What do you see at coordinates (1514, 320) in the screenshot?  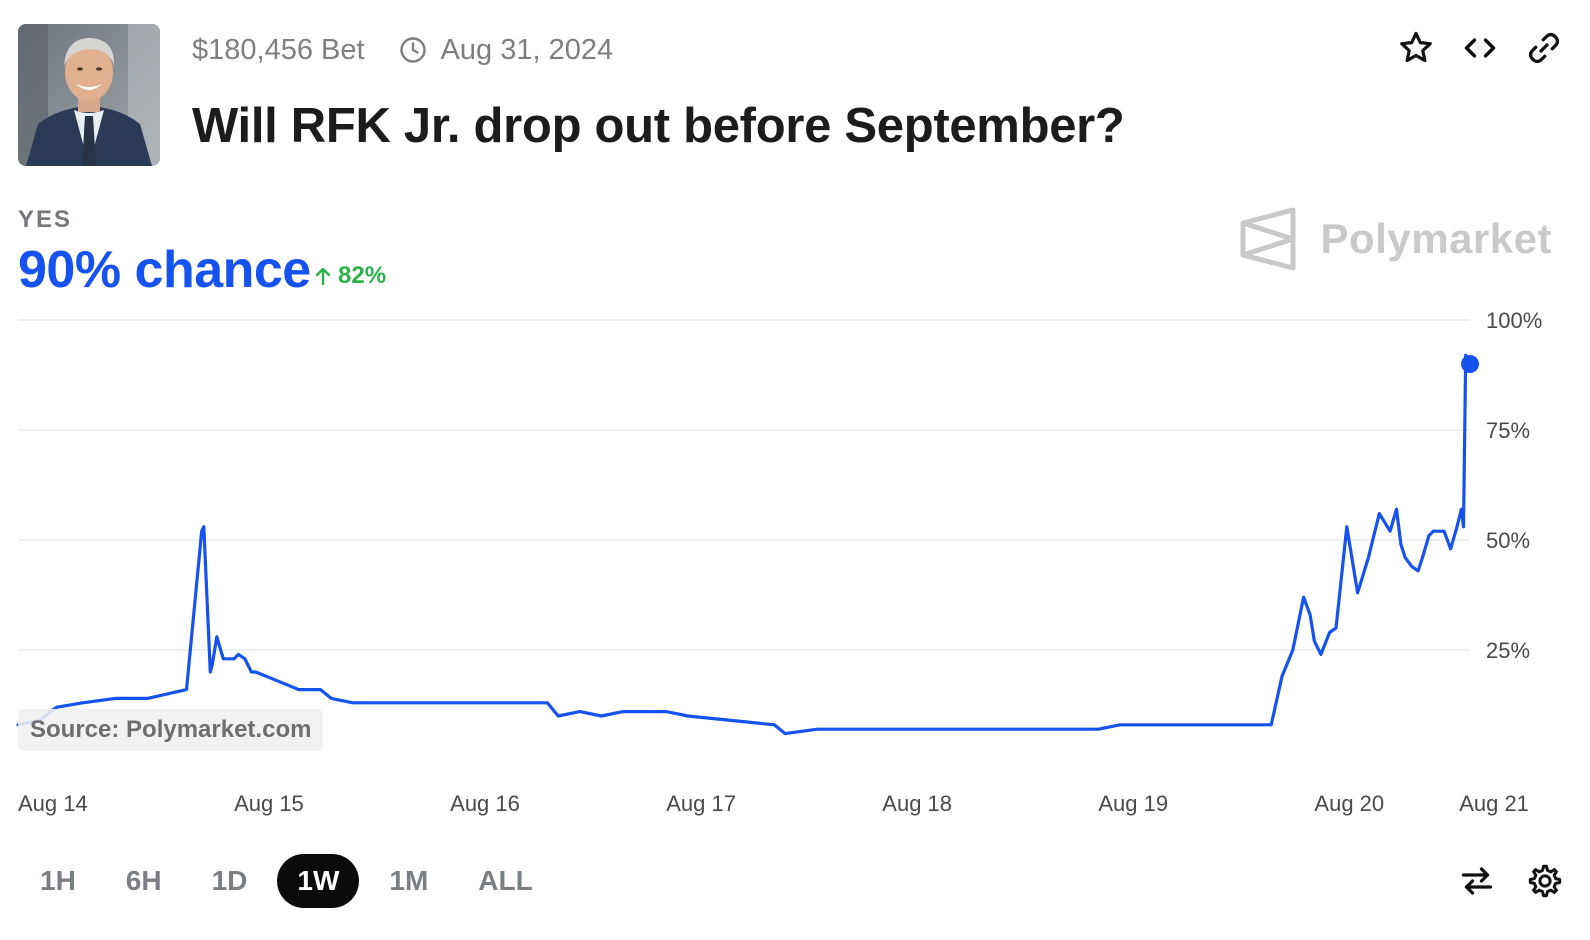 I see `y-tick-label: 100%` at bounding box center [1514, 320].